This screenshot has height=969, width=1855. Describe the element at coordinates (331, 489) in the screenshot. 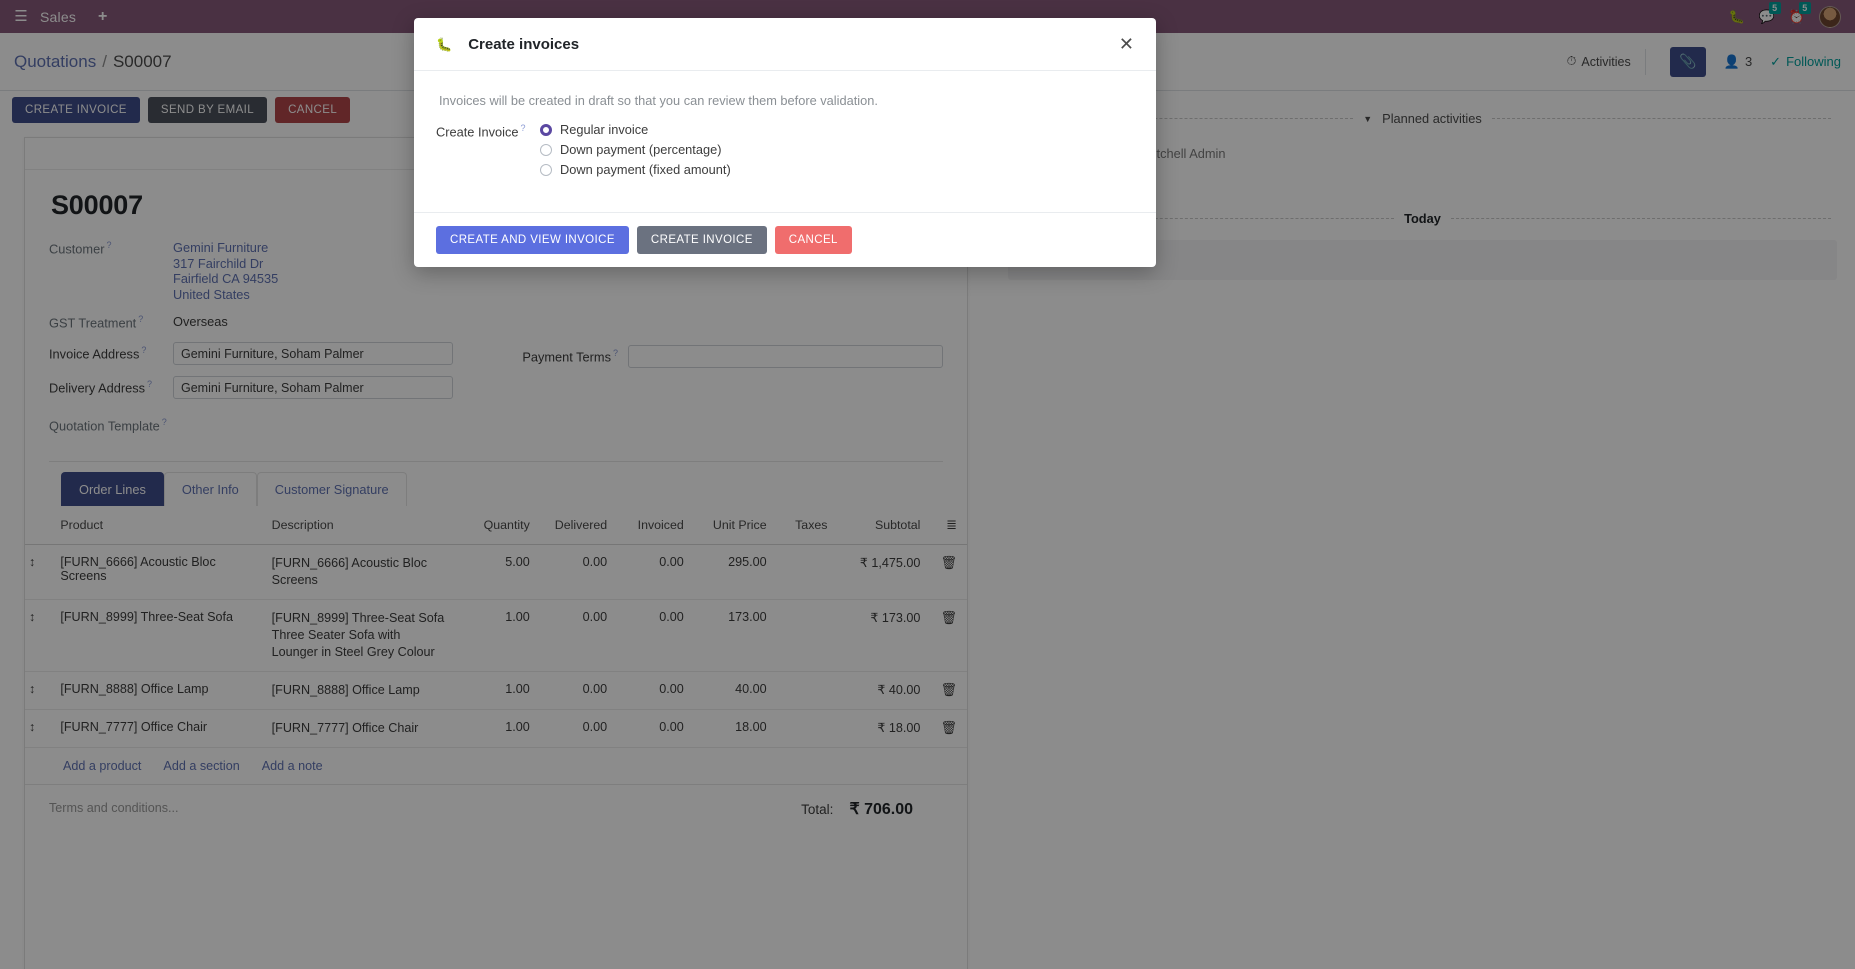

I see `tab-customer-signature: Customer Signature` at that location.